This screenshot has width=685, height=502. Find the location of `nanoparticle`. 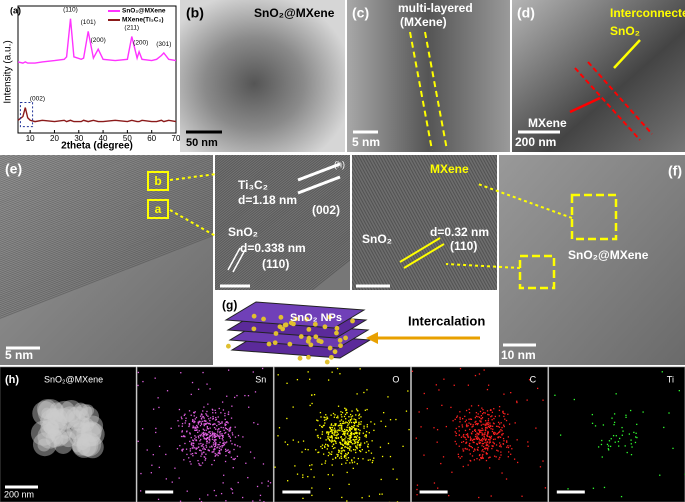

nanoparticle is located at coordinates (280, 327).